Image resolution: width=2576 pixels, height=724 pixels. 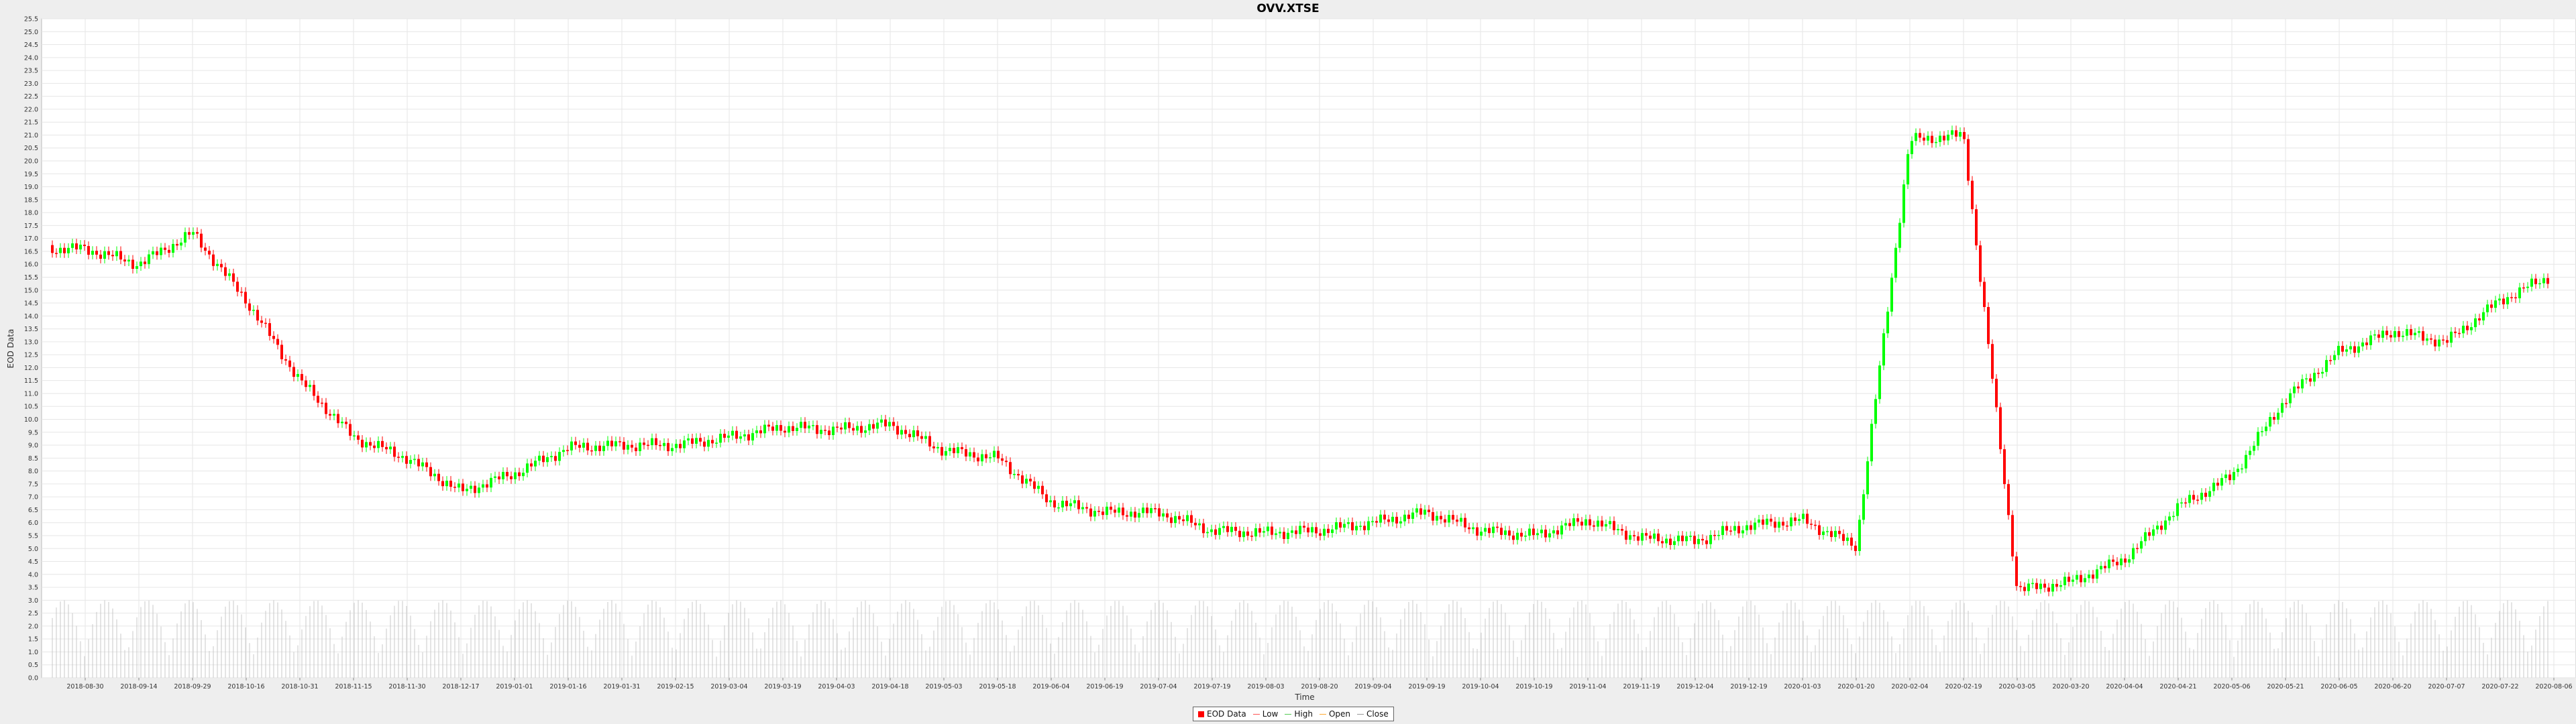 I want to click on x-tick-label: 2019-09-04, so click(x=1372, y=686).